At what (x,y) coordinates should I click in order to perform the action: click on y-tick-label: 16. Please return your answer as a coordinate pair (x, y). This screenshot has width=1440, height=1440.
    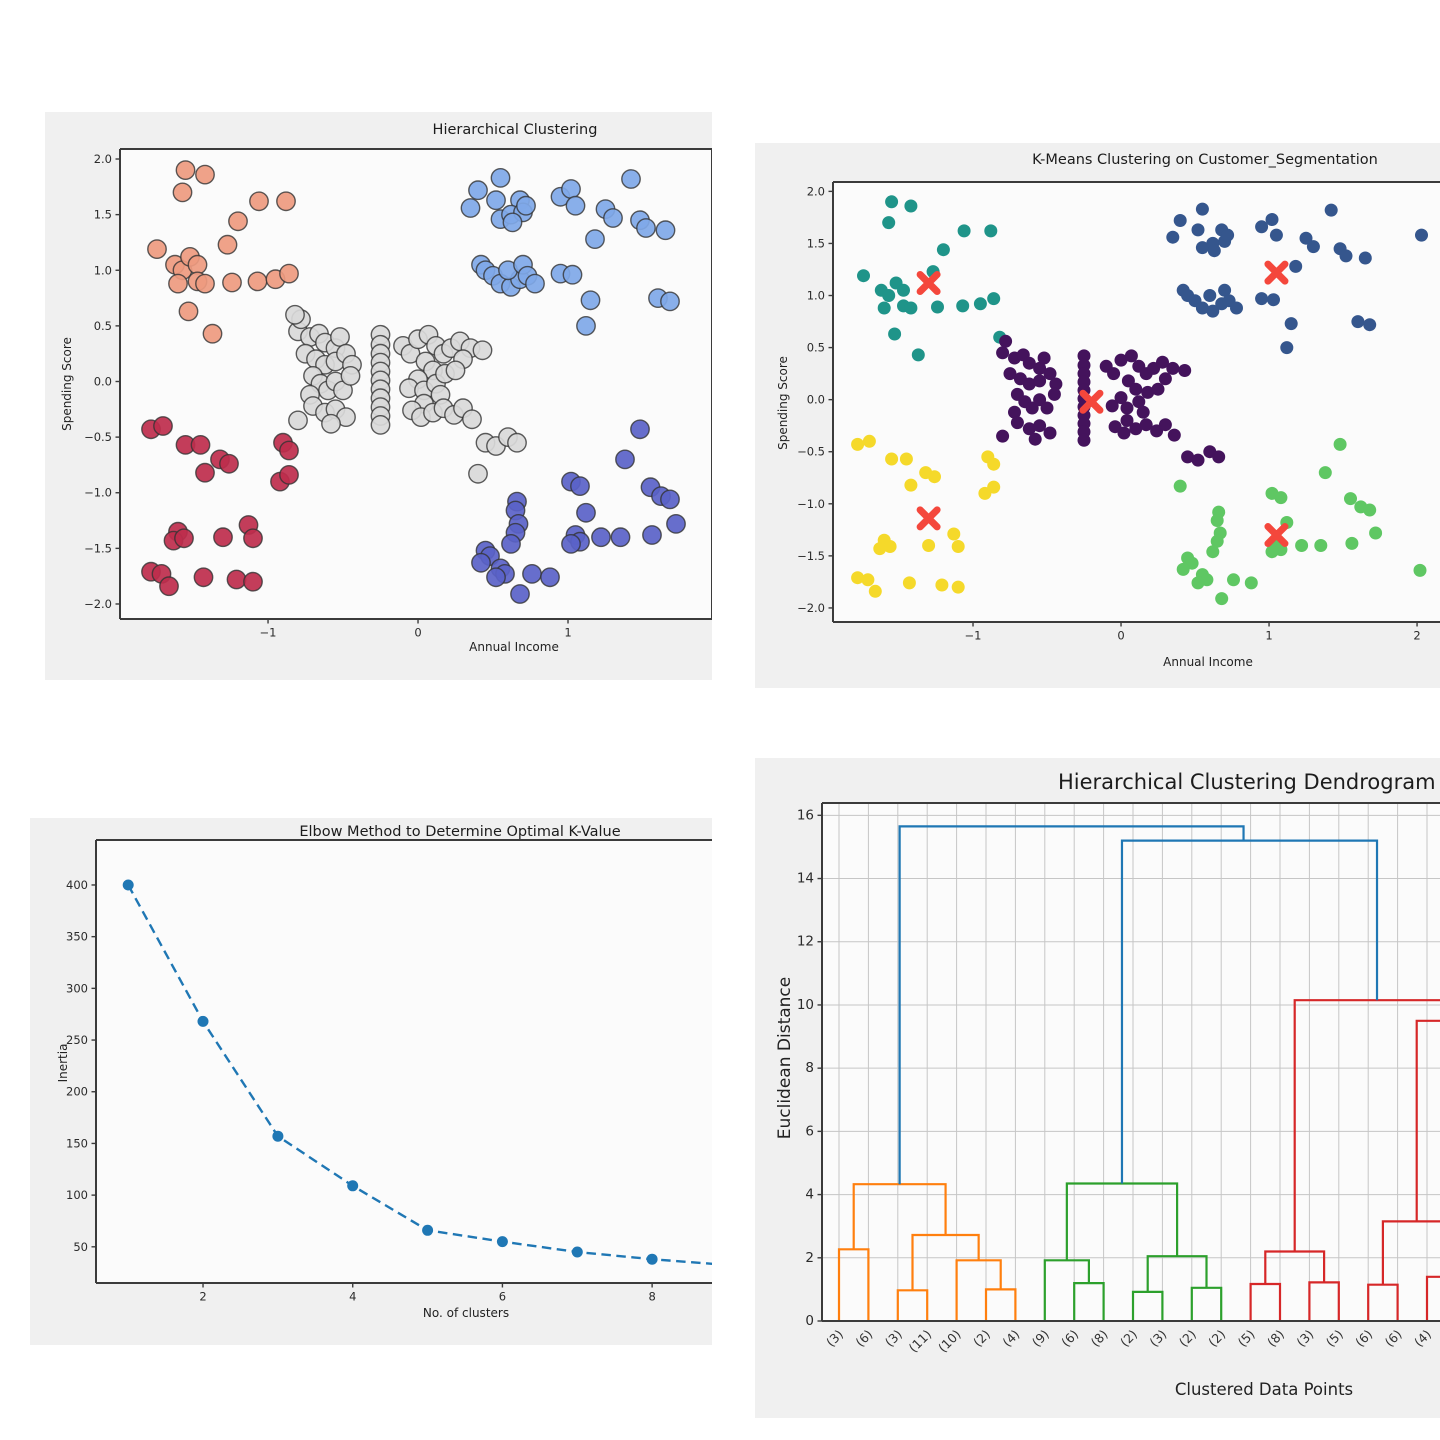
    Looking at the image, I should click on (805, 815).